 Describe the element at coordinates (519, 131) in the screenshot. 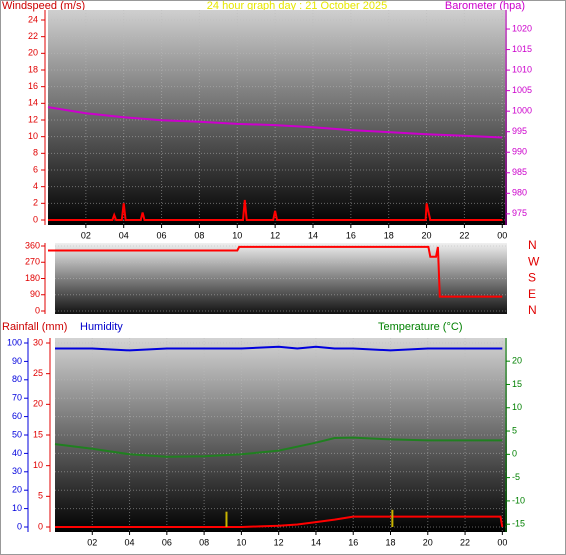

I see `y-tick-label: 995` at that location.